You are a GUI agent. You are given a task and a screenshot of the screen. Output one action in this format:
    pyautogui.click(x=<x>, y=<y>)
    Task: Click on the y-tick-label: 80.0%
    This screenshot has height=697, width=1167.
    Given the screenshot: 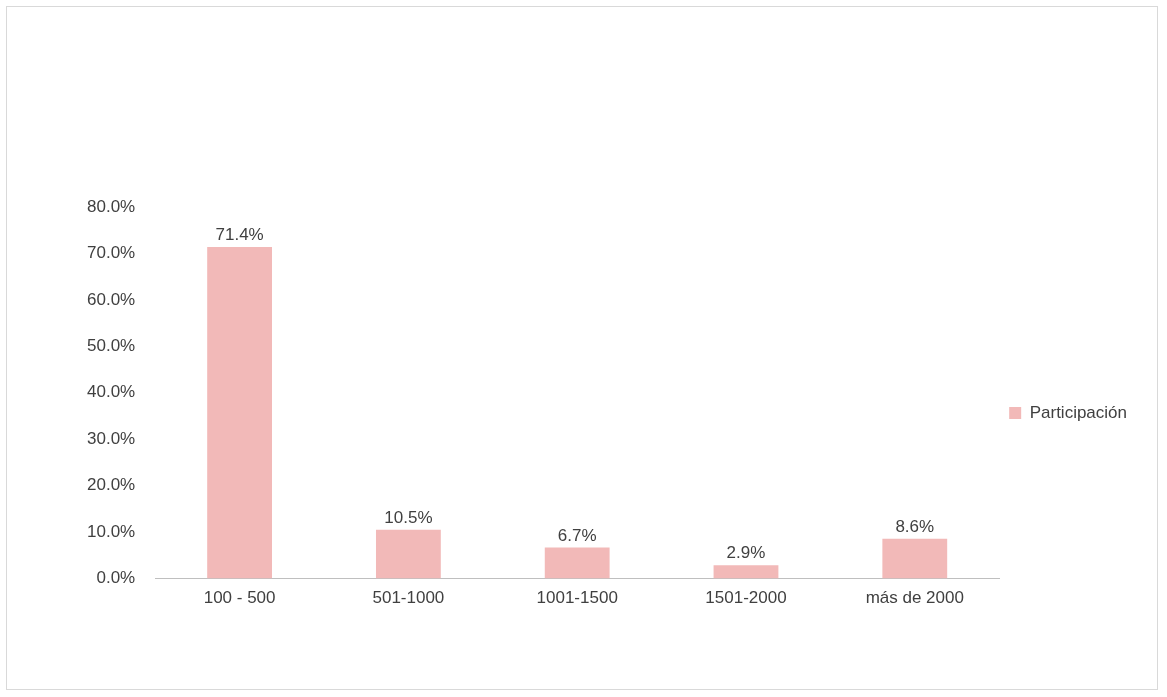 What is the action you would take?
    pyautogui.click(x=111, y=206)
    